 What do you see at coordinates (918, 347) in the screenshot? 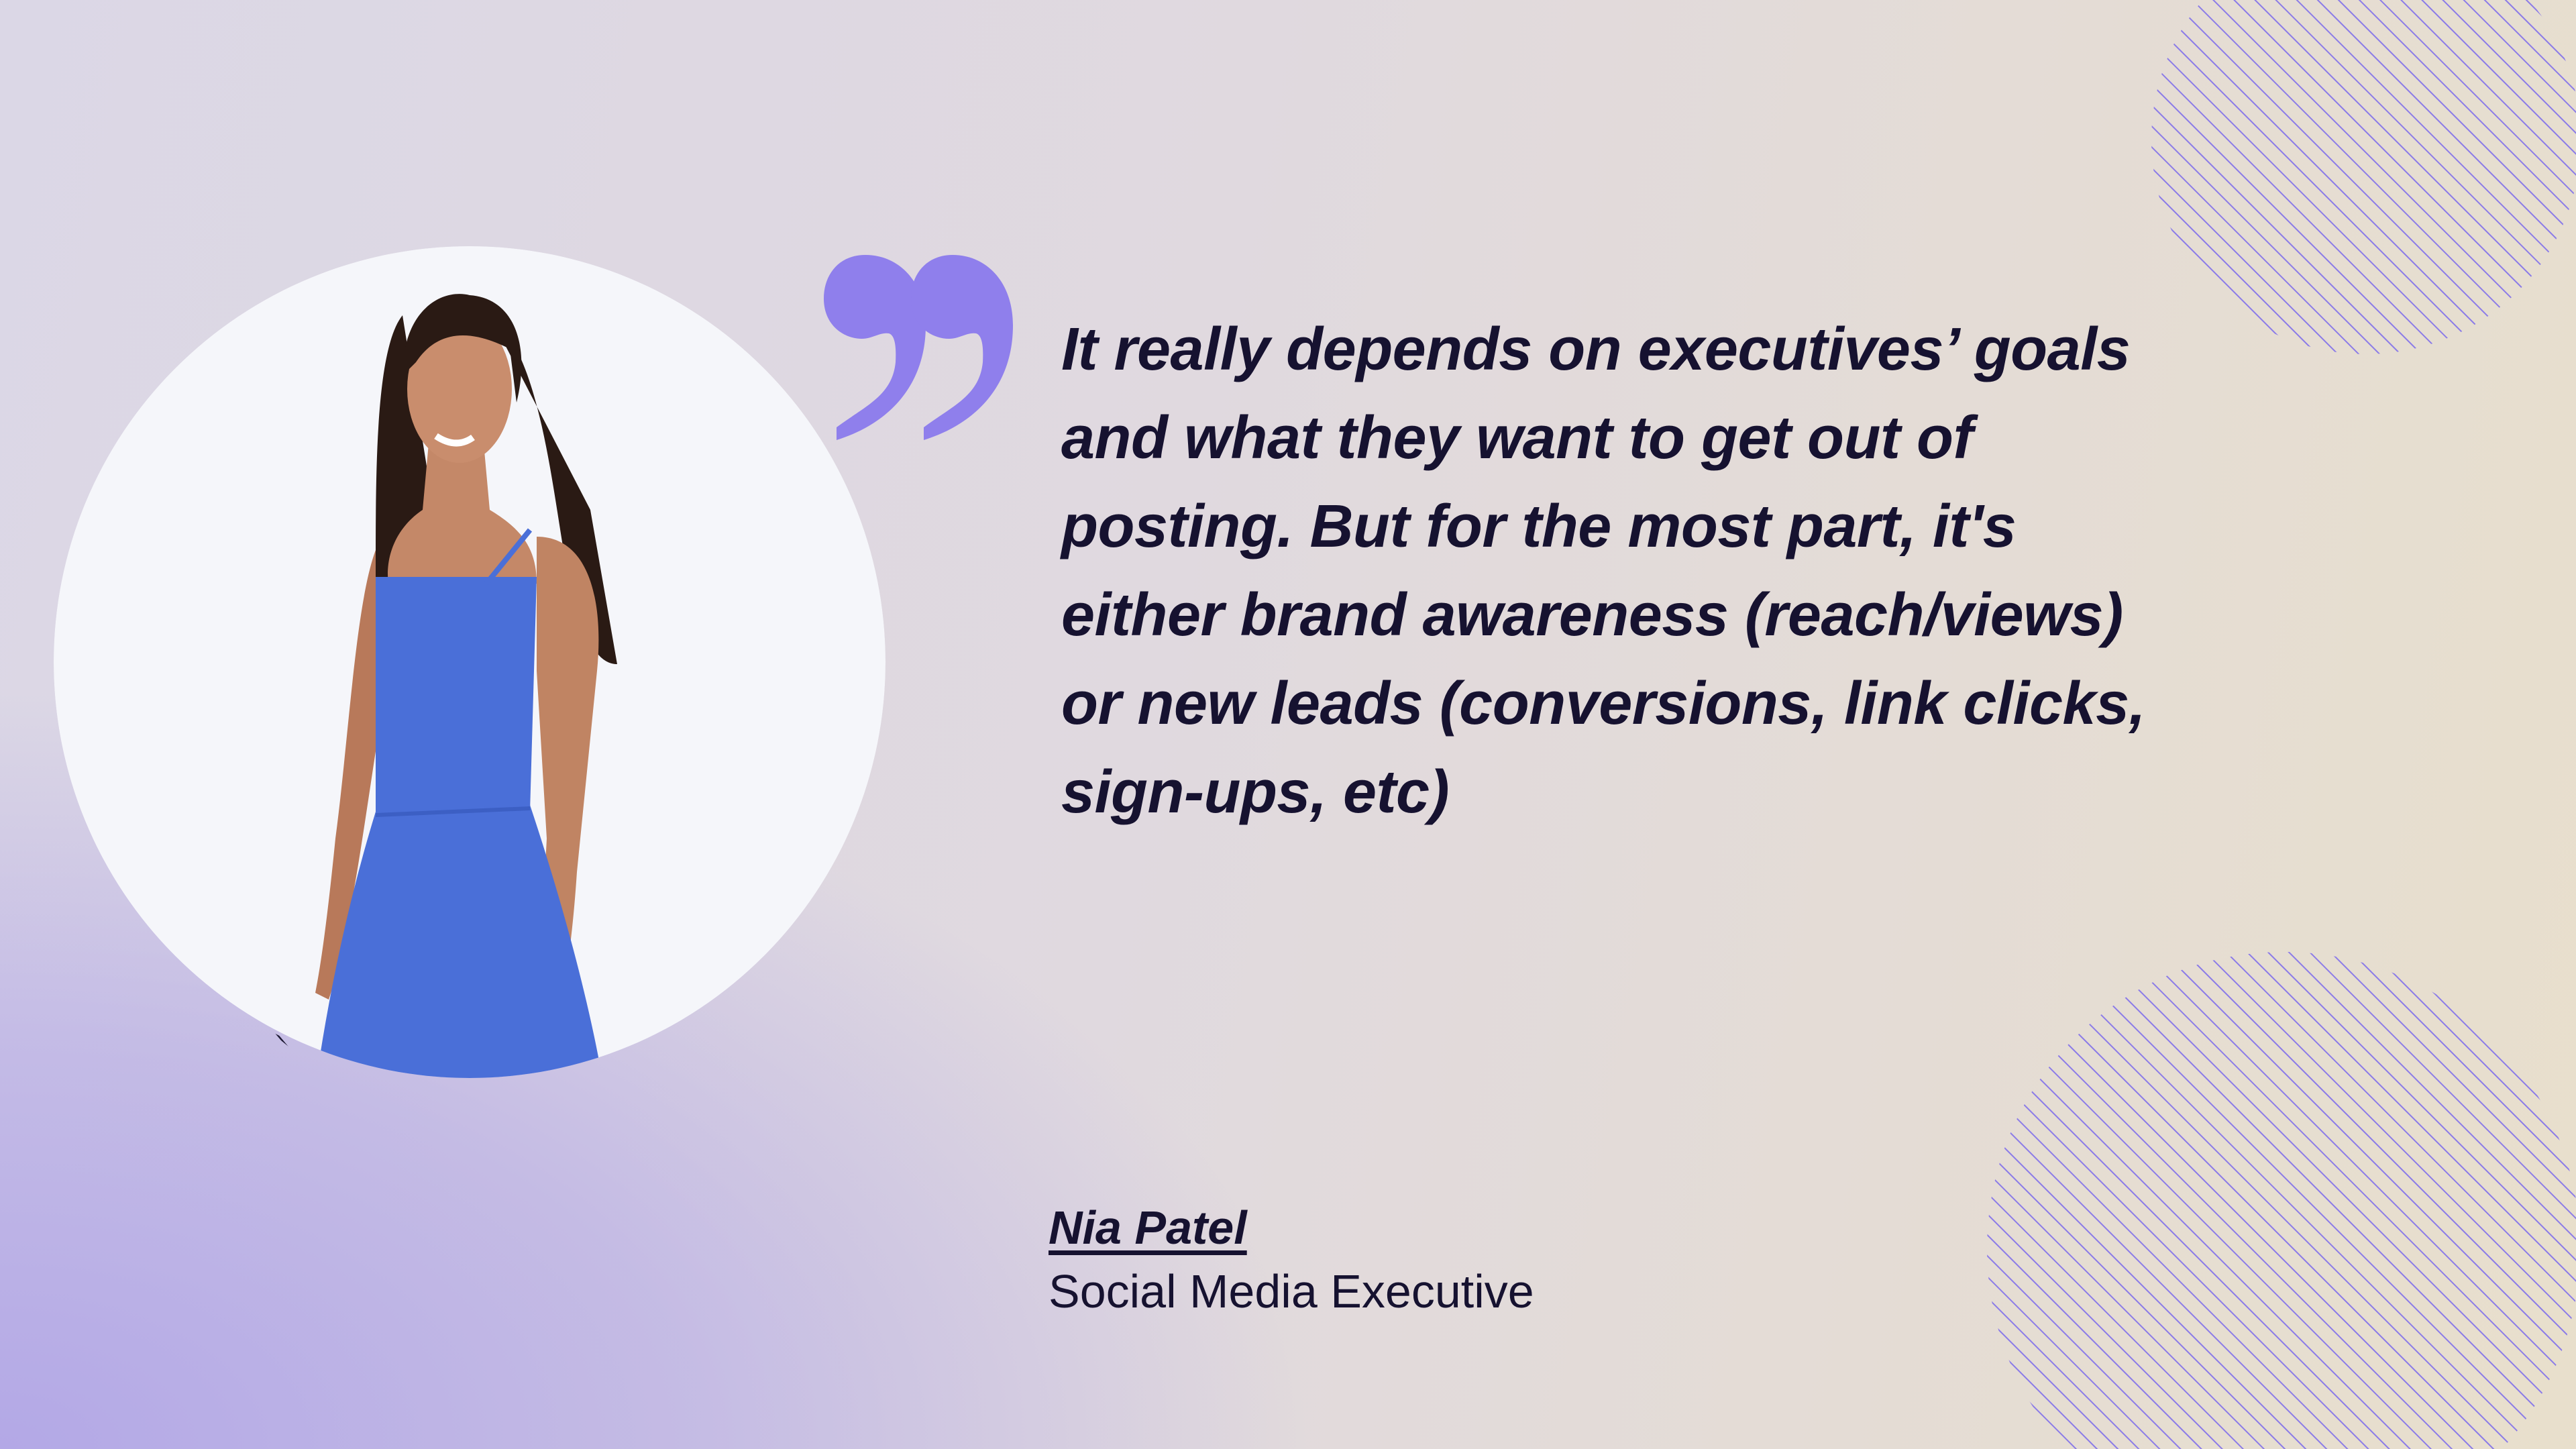
I see `quotation-mark-icon` at bounding box center [918, 347].